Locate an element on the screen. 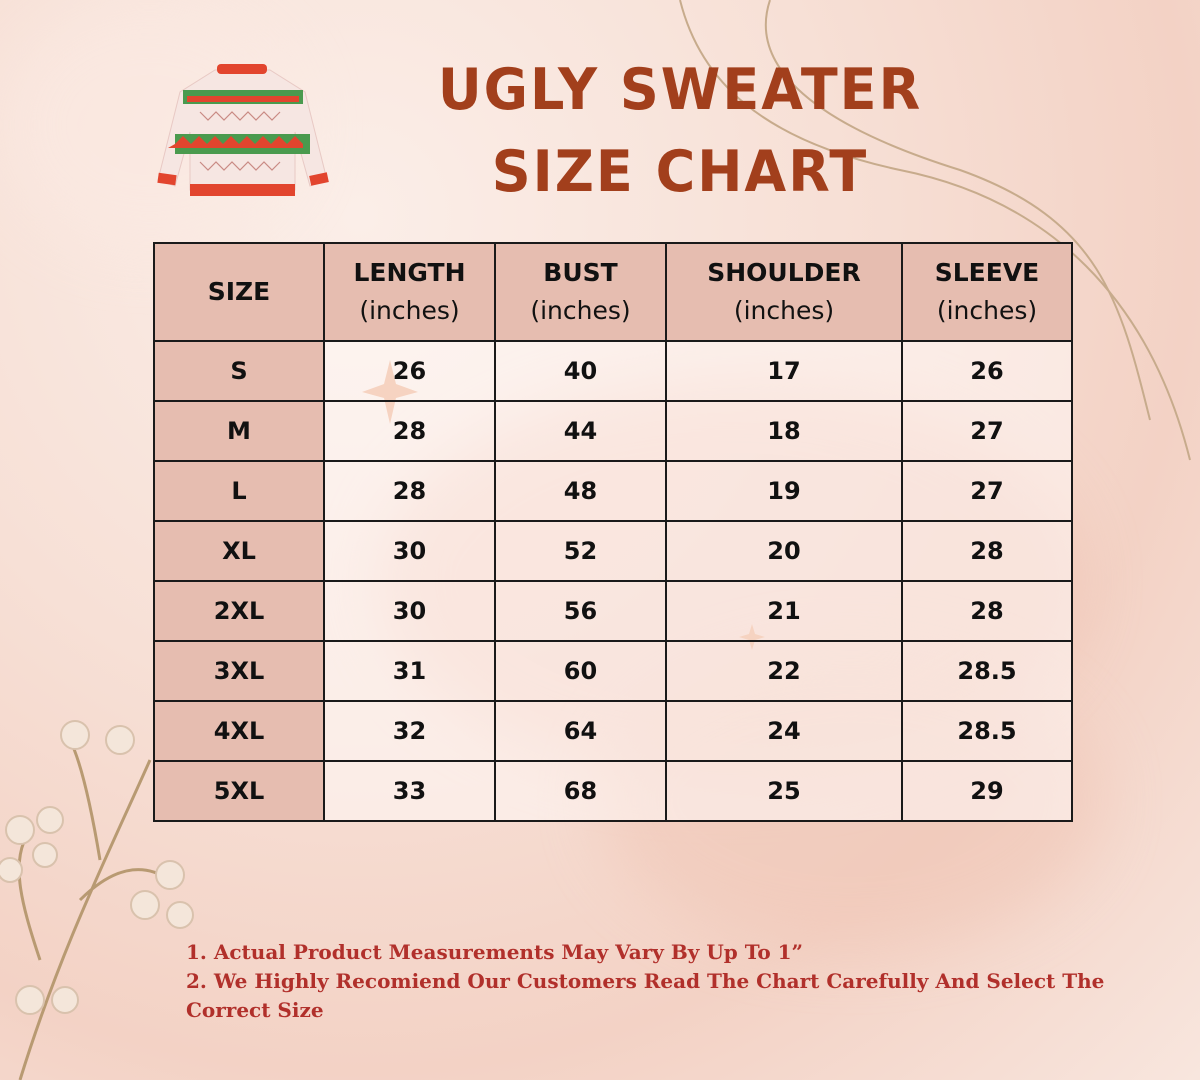 This screenshot has height=1080, width=1200. table-row: XL 30 52 20 28 is located at coordinates (613, 551).